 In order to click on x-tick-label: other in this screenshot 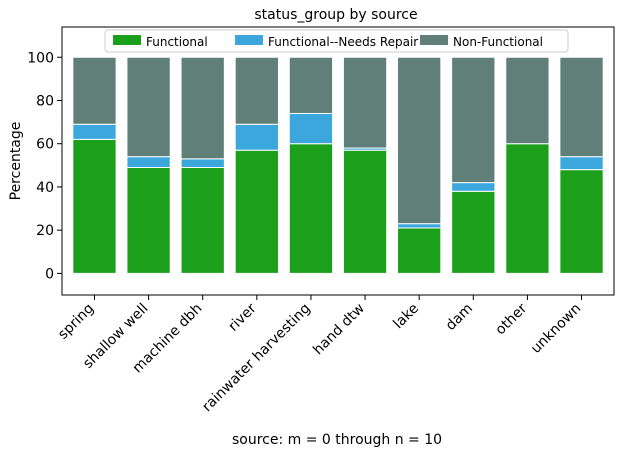, I will do `click(512, 319)`.